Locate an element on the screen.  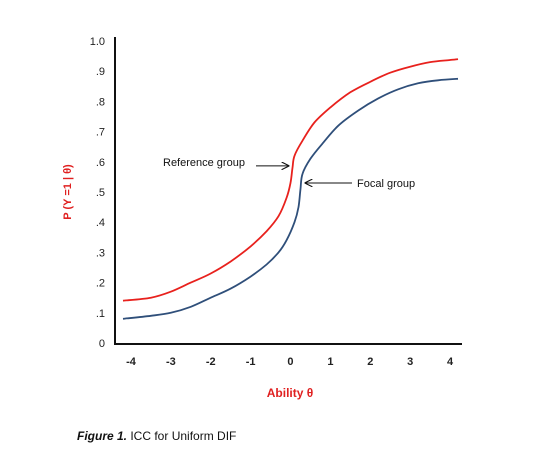
y-tick-label: .8 is located at coordinates (100, 102).